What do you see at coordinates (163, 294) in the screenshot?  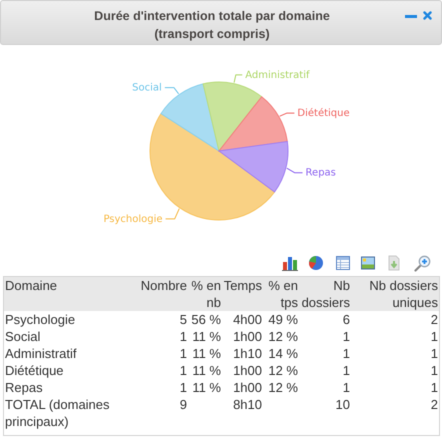 I see `category-label: Nombre` at bounding box center [163, 294].